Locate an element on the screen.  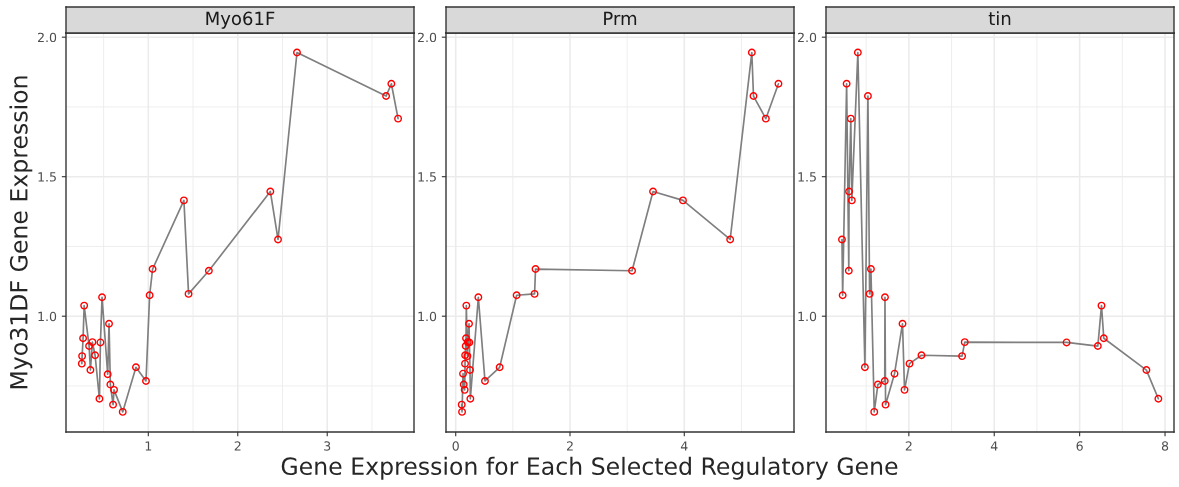
chart-title: Myo61F is located at coordinates (240, 20).